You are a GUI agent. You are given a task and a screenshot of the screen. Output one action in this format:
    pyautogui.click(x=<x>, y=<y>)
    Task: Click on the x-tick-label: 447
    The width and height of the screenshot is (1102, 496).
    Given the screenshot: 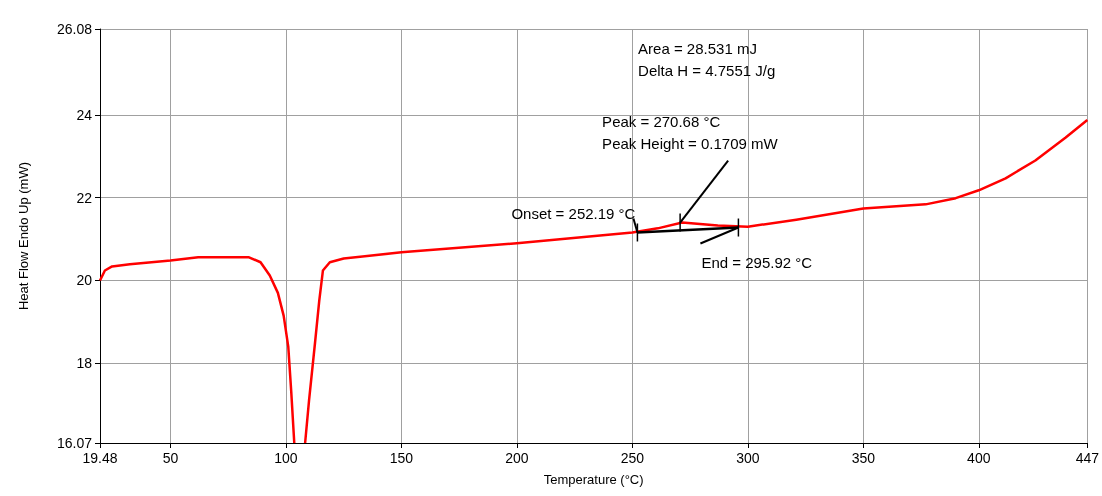 What is the action you would take?
    pyautogui.click(x=1087, y=458)
    